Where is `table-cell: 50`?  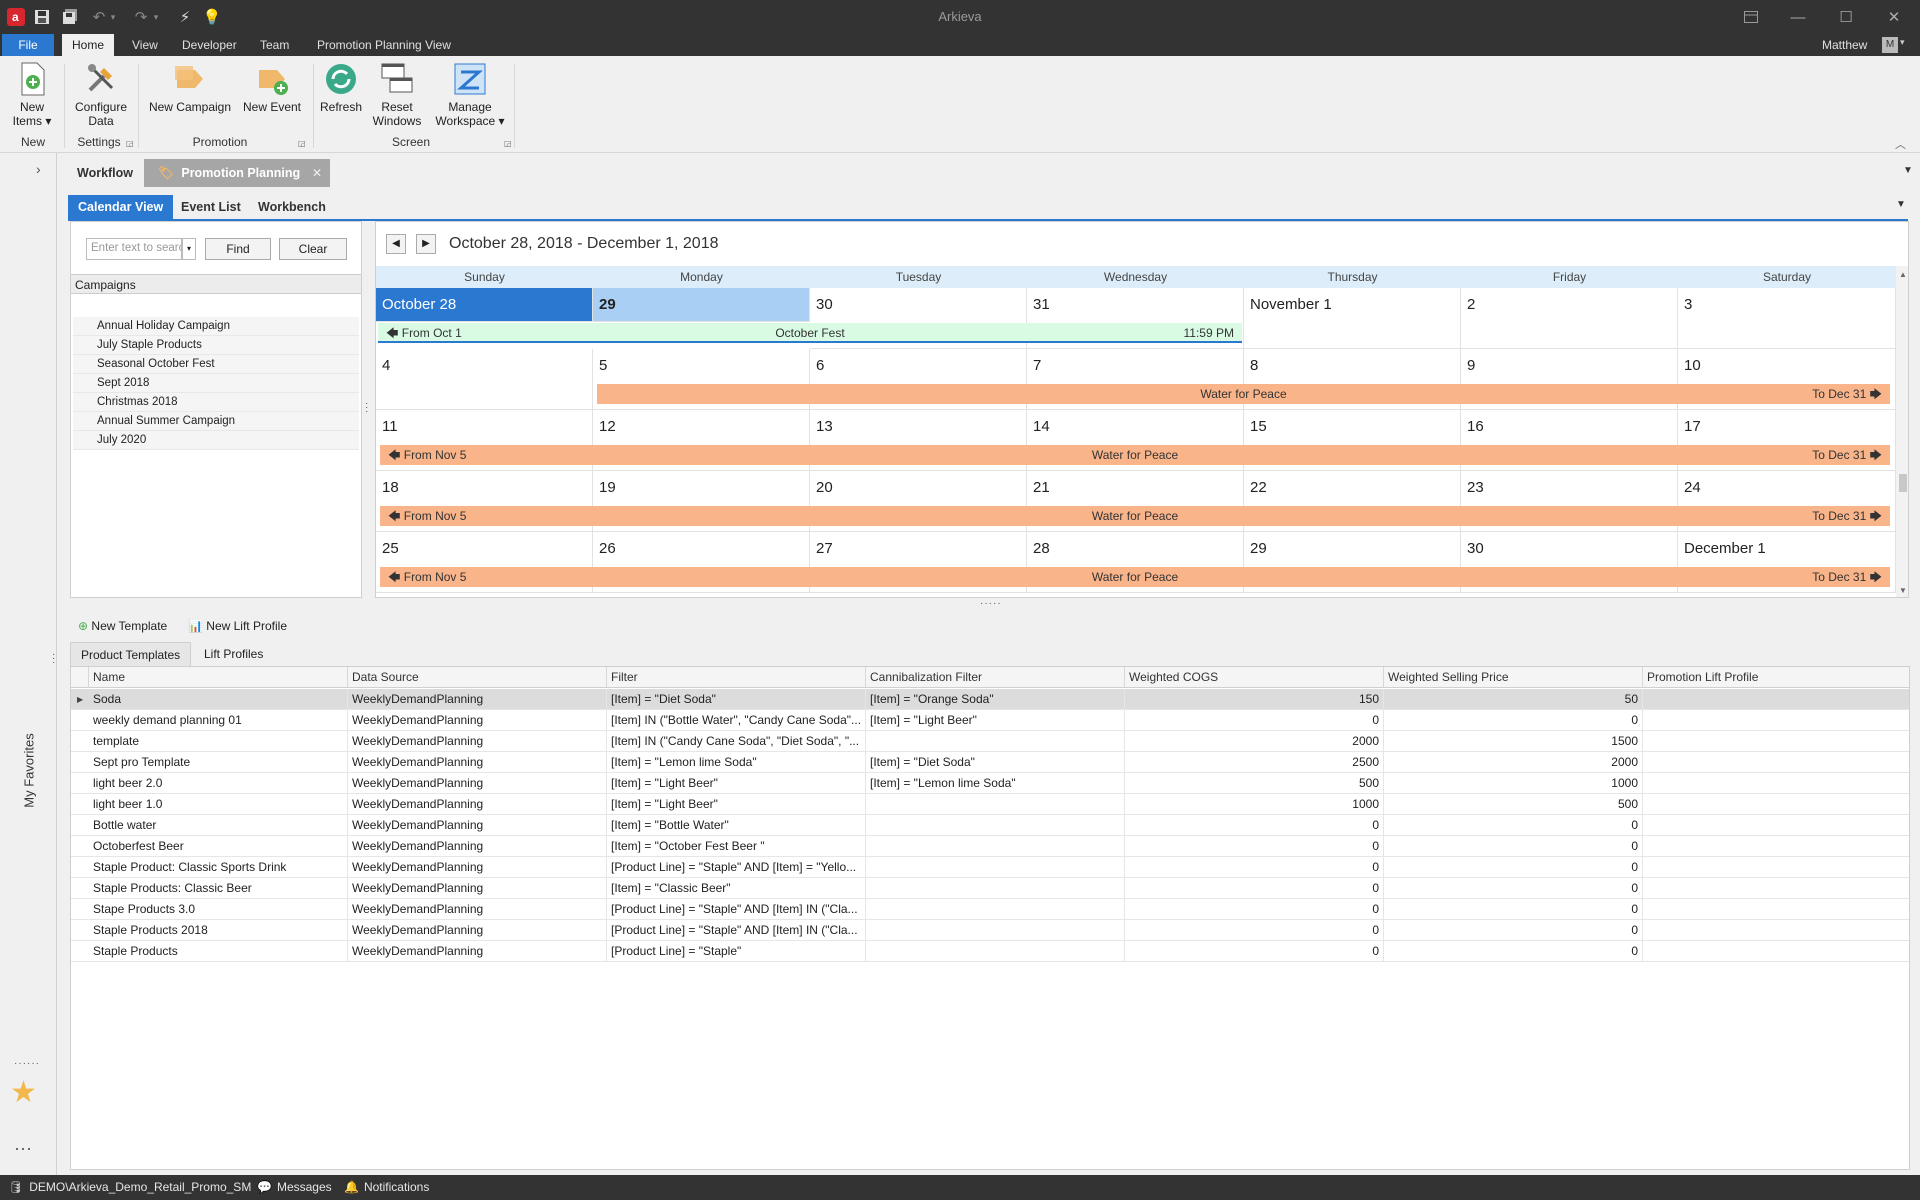
table-cell: 50 is located at coordinates (1513, 699).